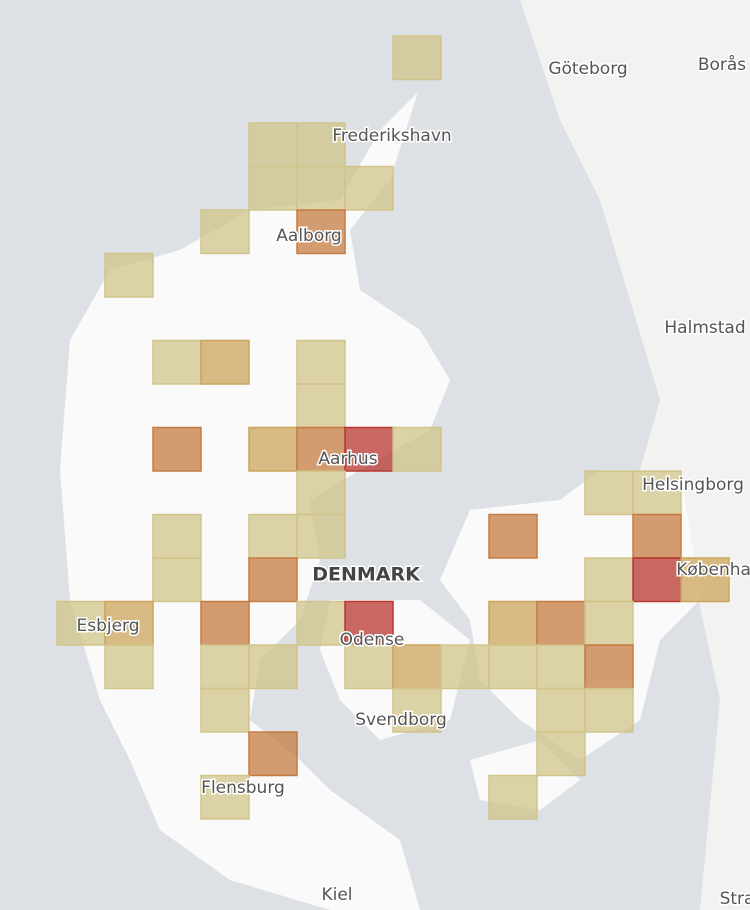  Describe the element at coordinates (391, 136) in the screenshot. I see `city-label: Frederikshavn` at that location.